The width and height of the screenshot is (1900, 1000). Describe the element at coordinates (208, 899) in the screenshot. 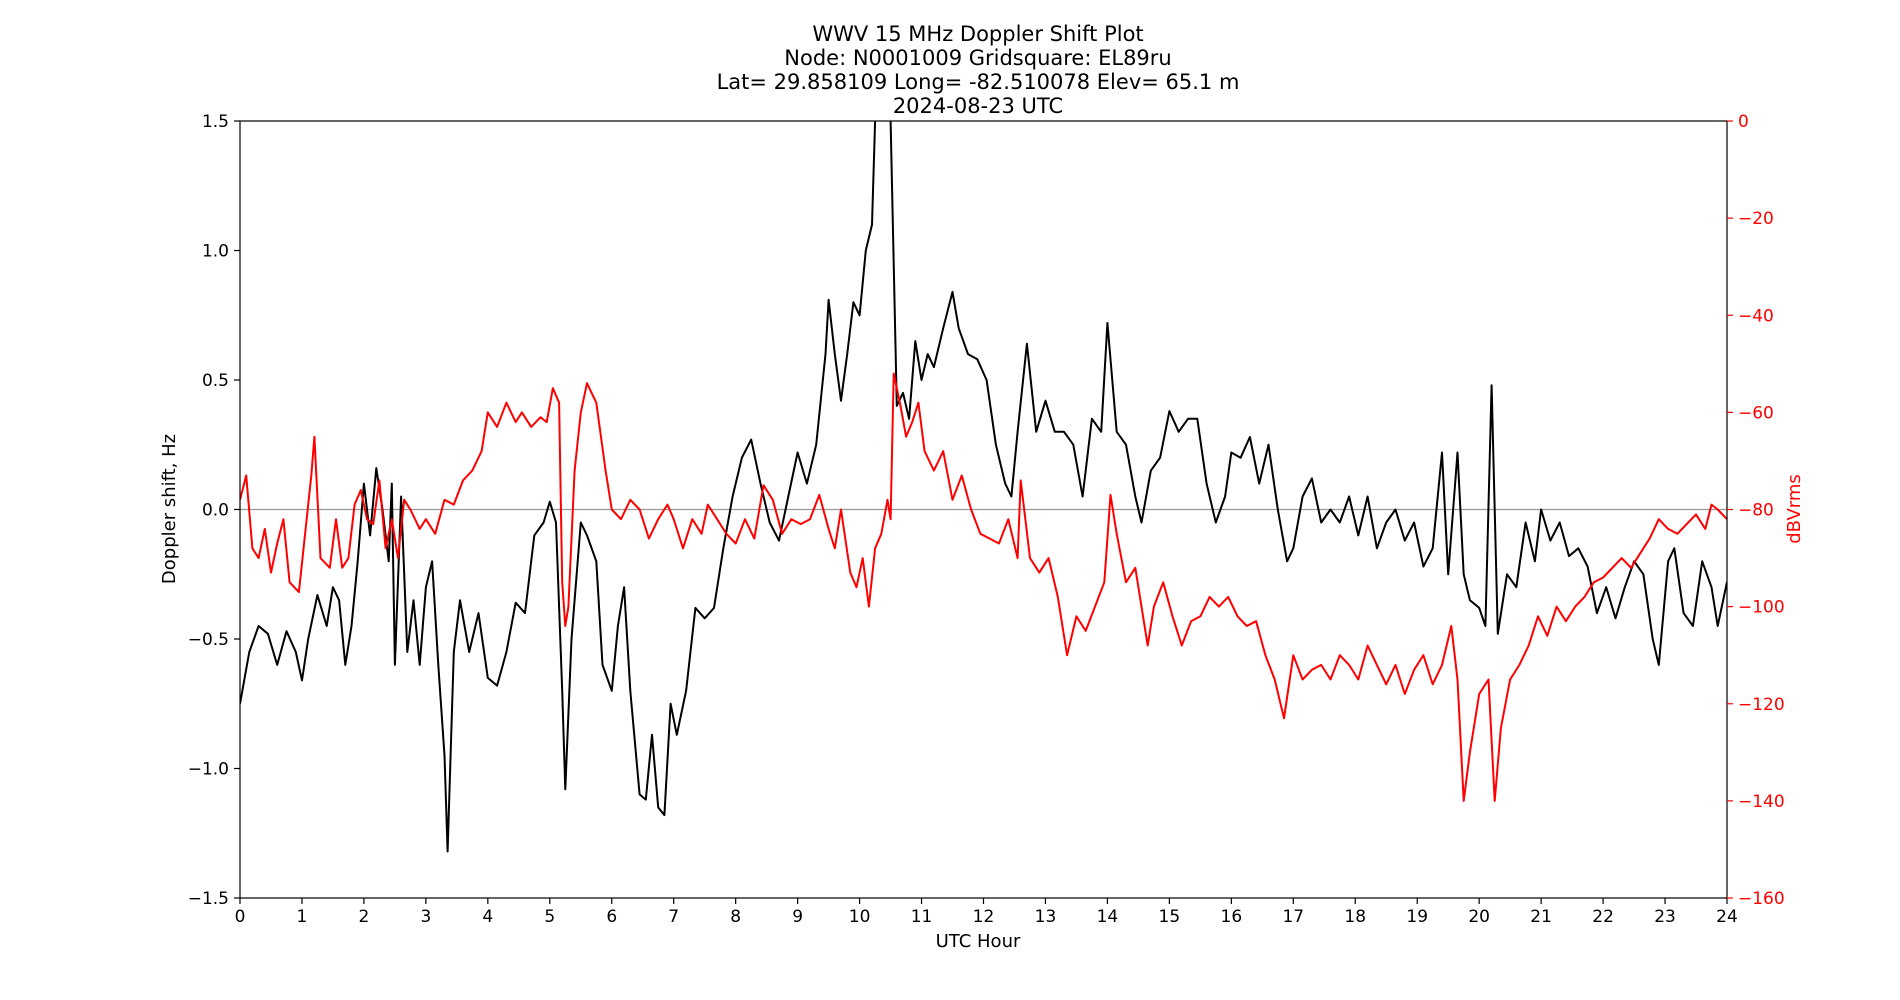

I see `y-left-tick-label: −1.5` at that location.